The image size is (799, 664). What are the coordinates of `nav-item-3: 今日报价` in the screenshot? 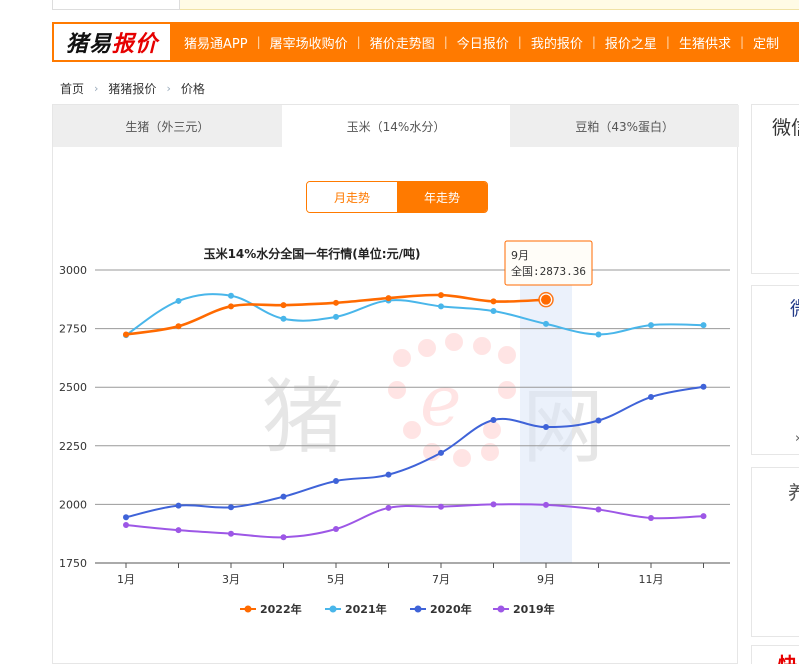 It's located at (482, 44).